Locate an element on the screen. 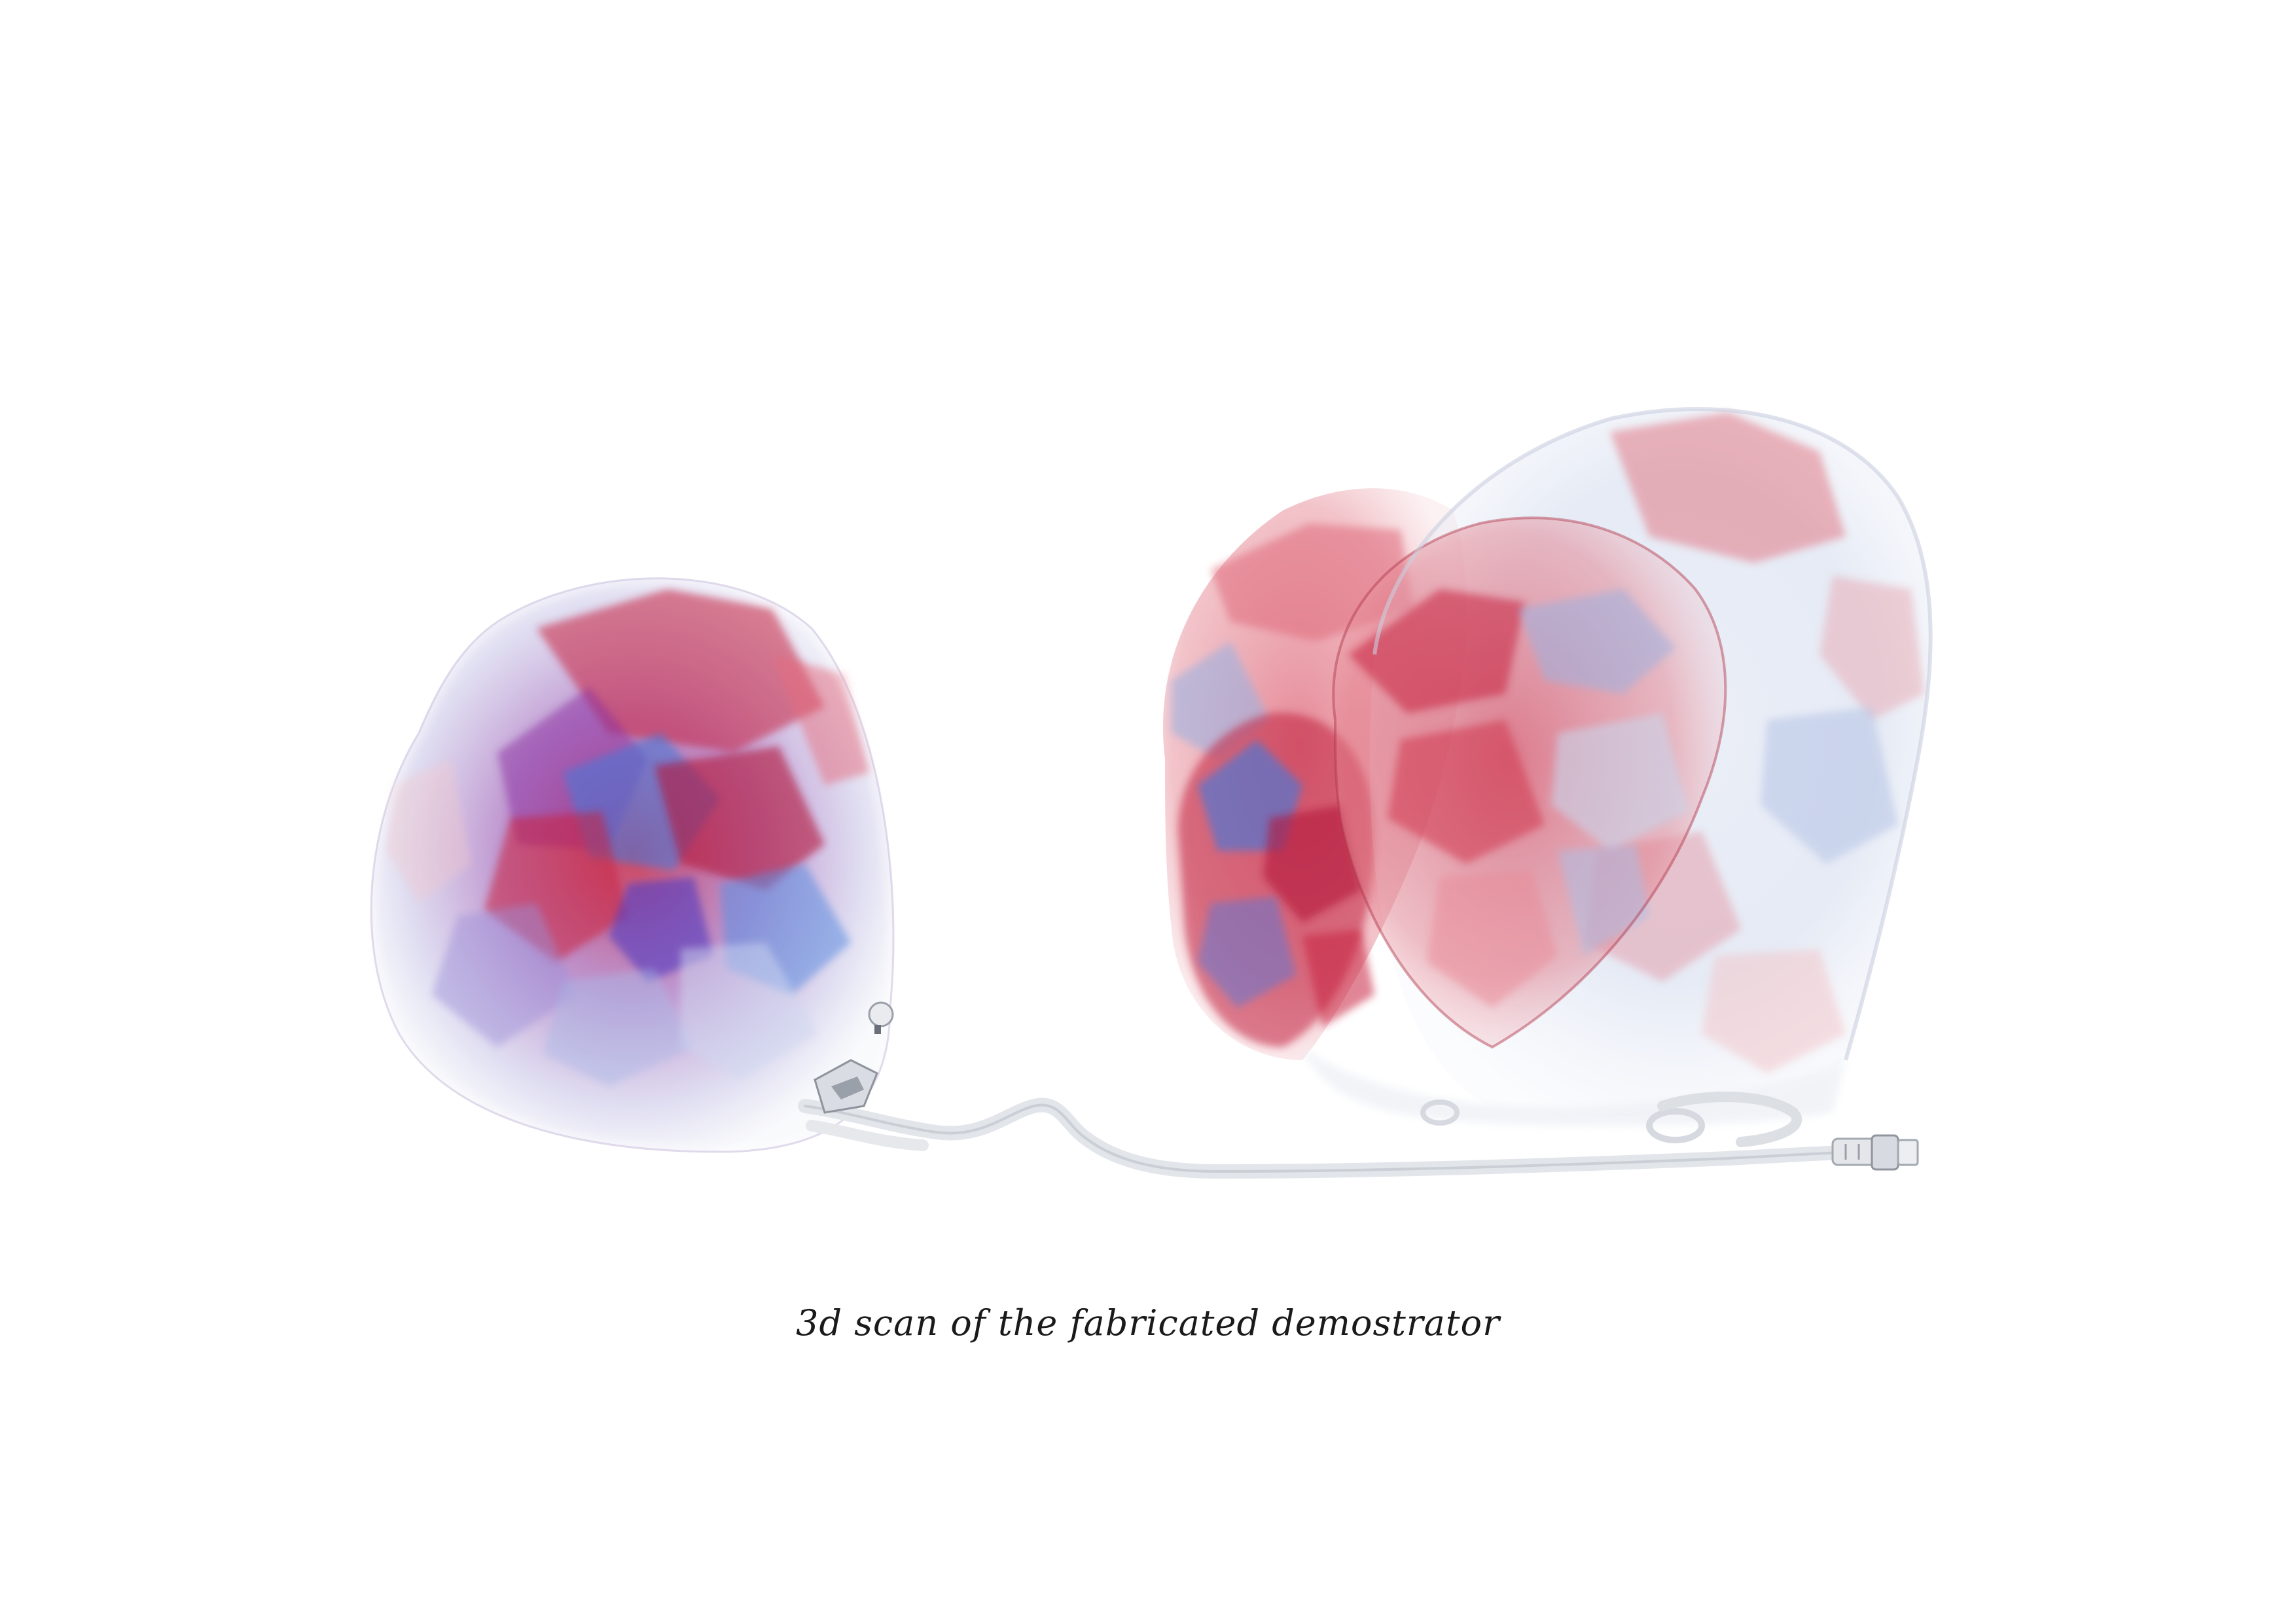  figure-caption: 3d scan of the fabricated demostrator is located at coordinates (1148, 1323).